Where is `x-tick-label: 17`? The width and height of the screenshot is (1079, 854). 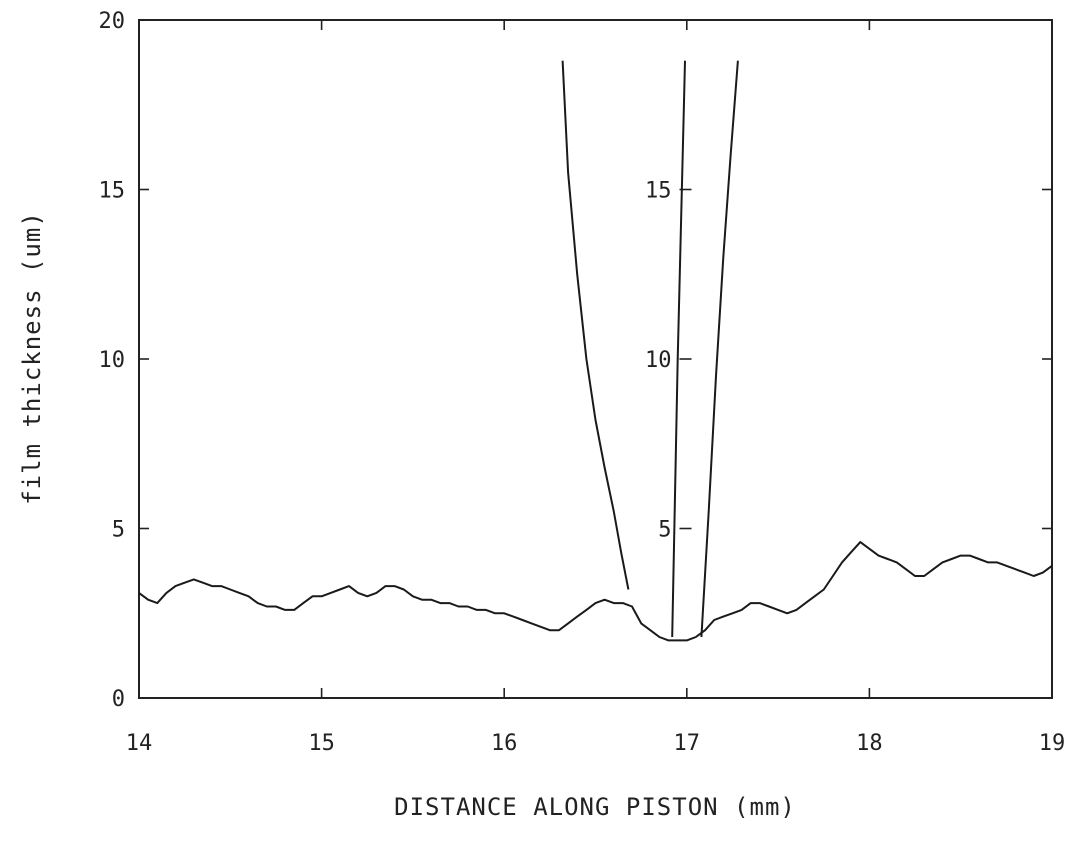 x-tick-label: 17 is located at coordinates (687, 743).